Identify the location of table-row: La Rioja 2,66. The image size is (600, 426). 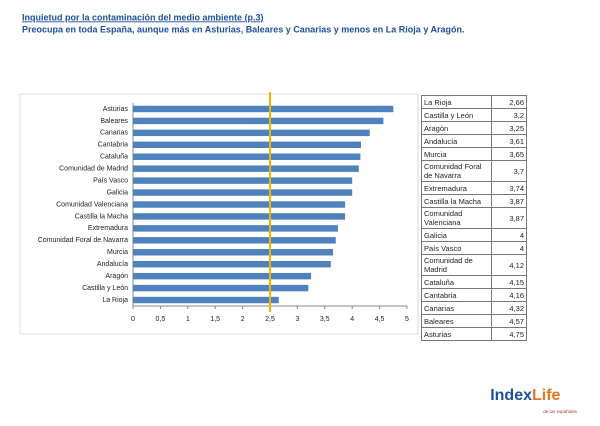
(474, 102).